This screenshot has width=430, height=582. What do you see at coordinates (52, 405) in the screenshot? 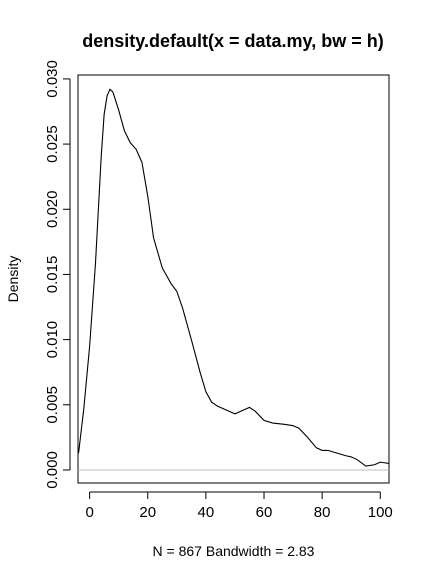
I see `y-tick-label: 0.005` at bounding box center [52, 405].